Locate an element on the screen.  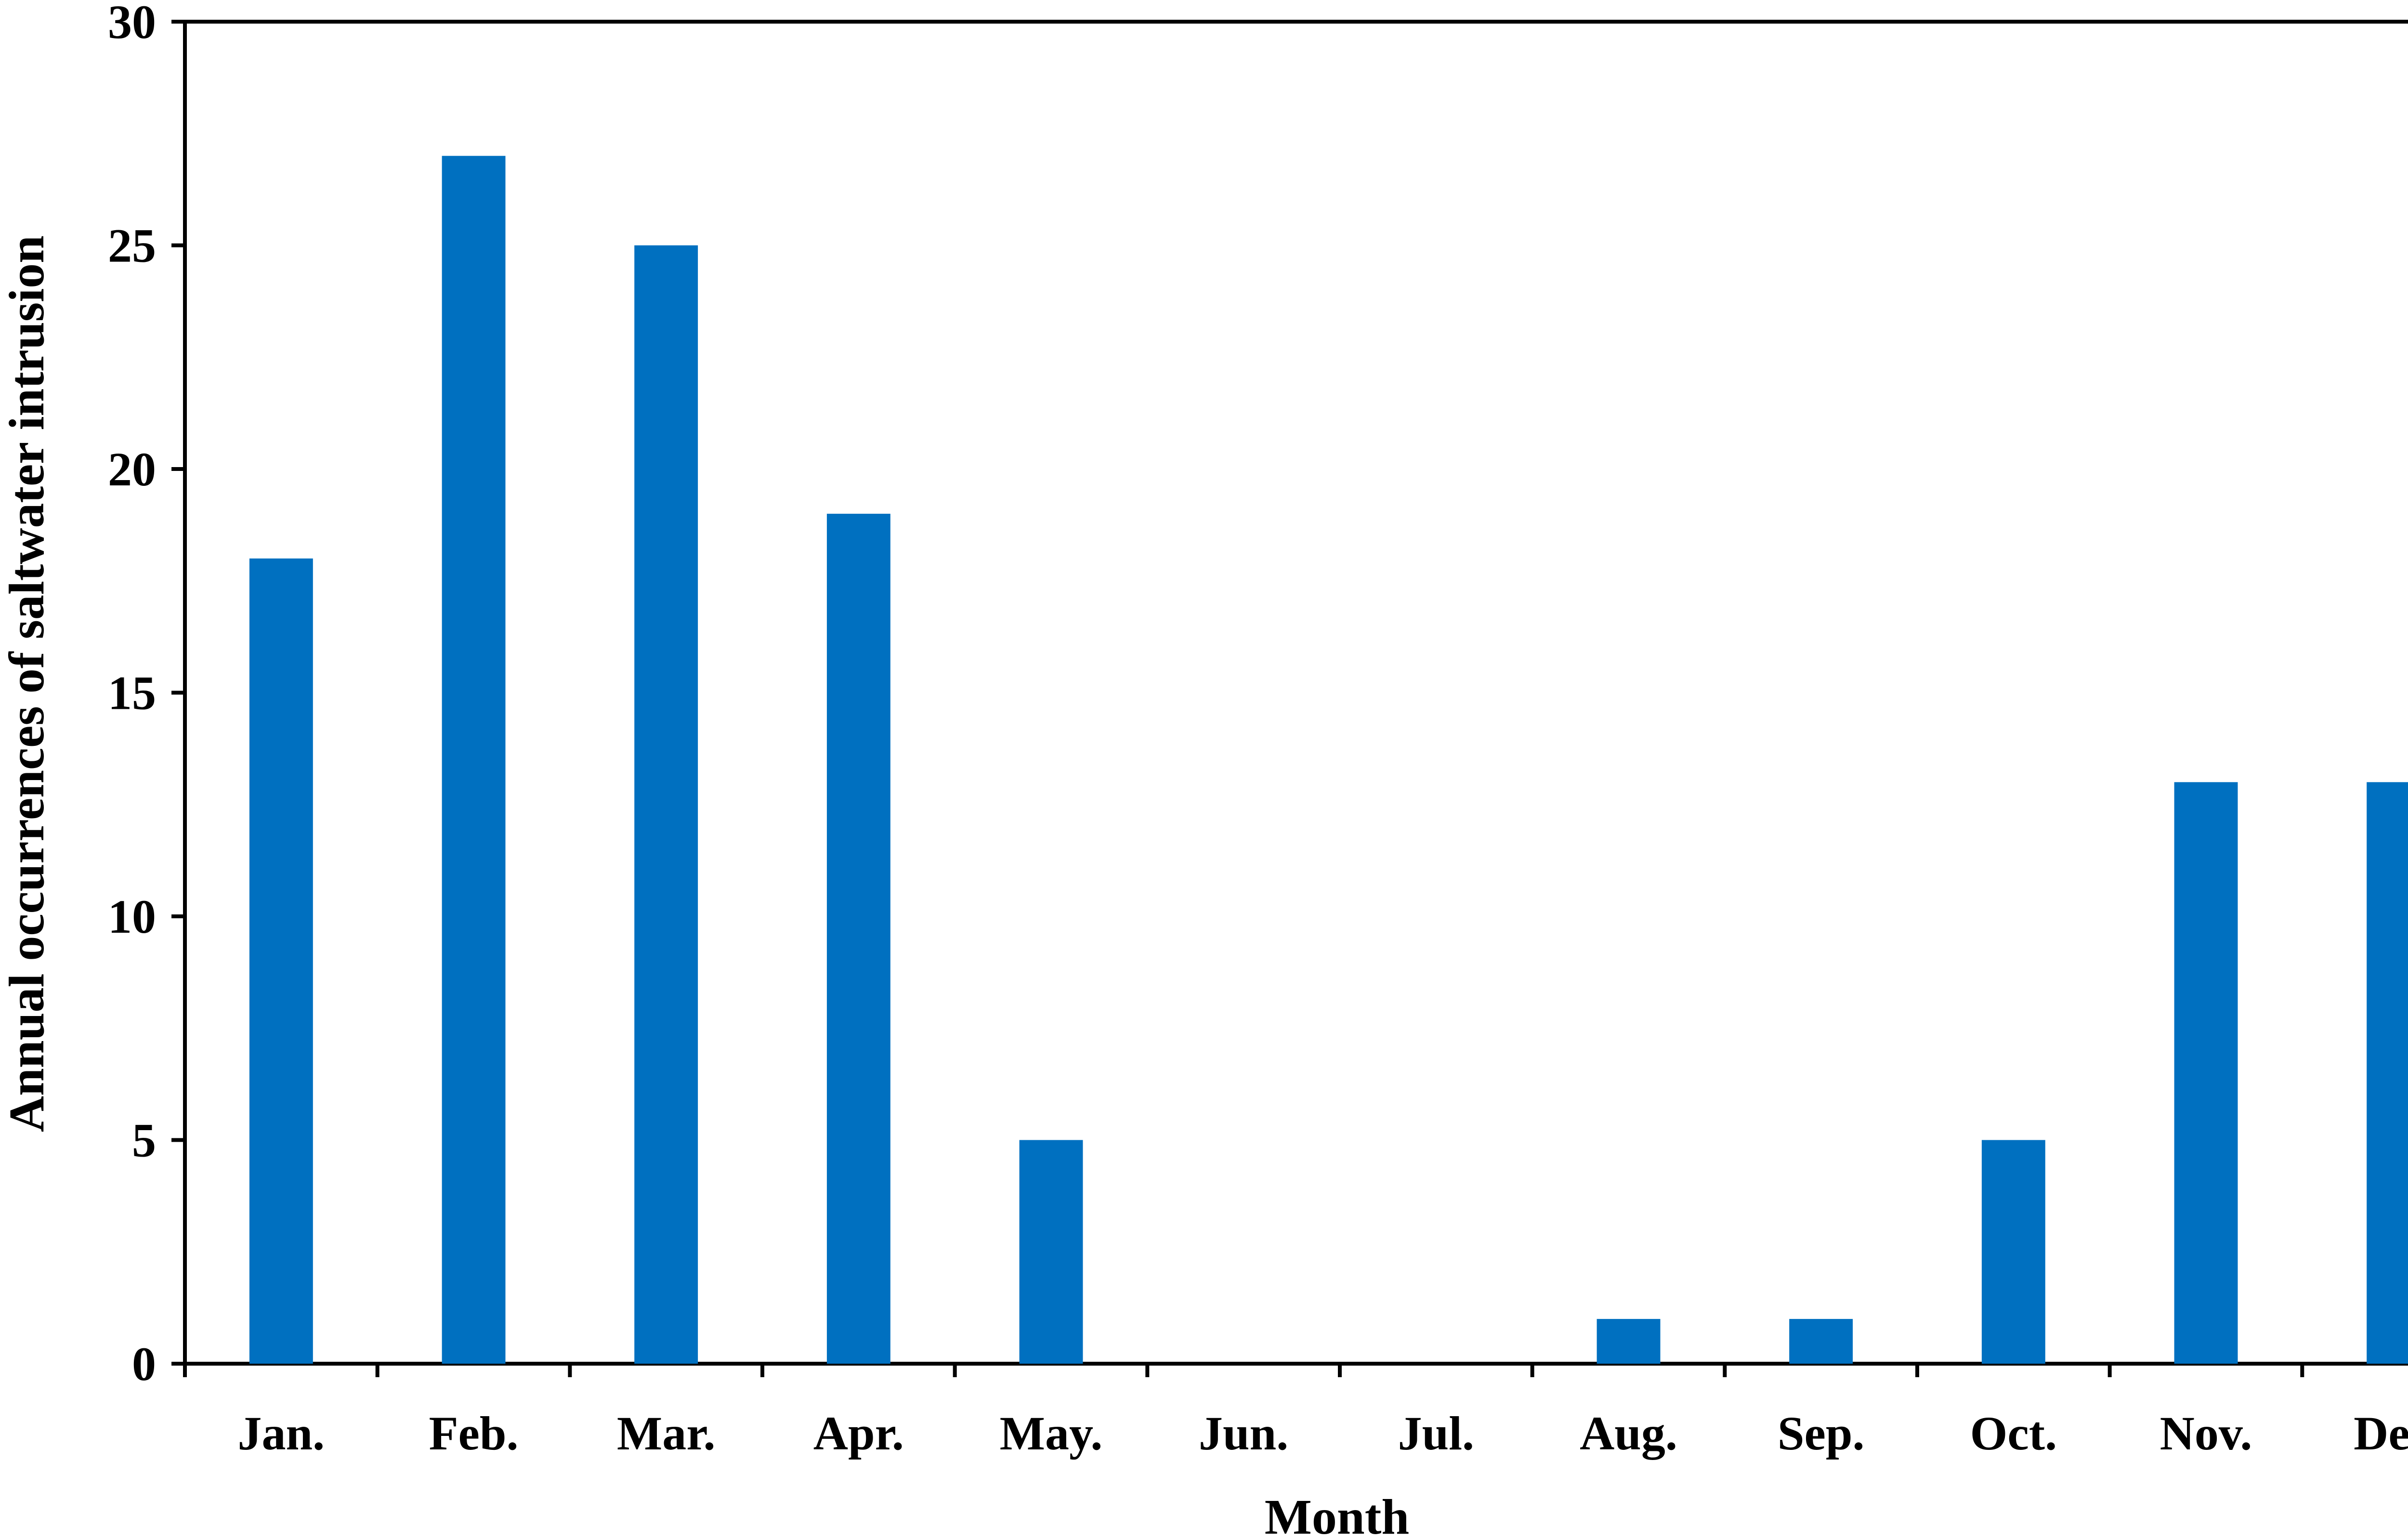
x-tick-label: Feb. is located at coordinates (473, 1433).